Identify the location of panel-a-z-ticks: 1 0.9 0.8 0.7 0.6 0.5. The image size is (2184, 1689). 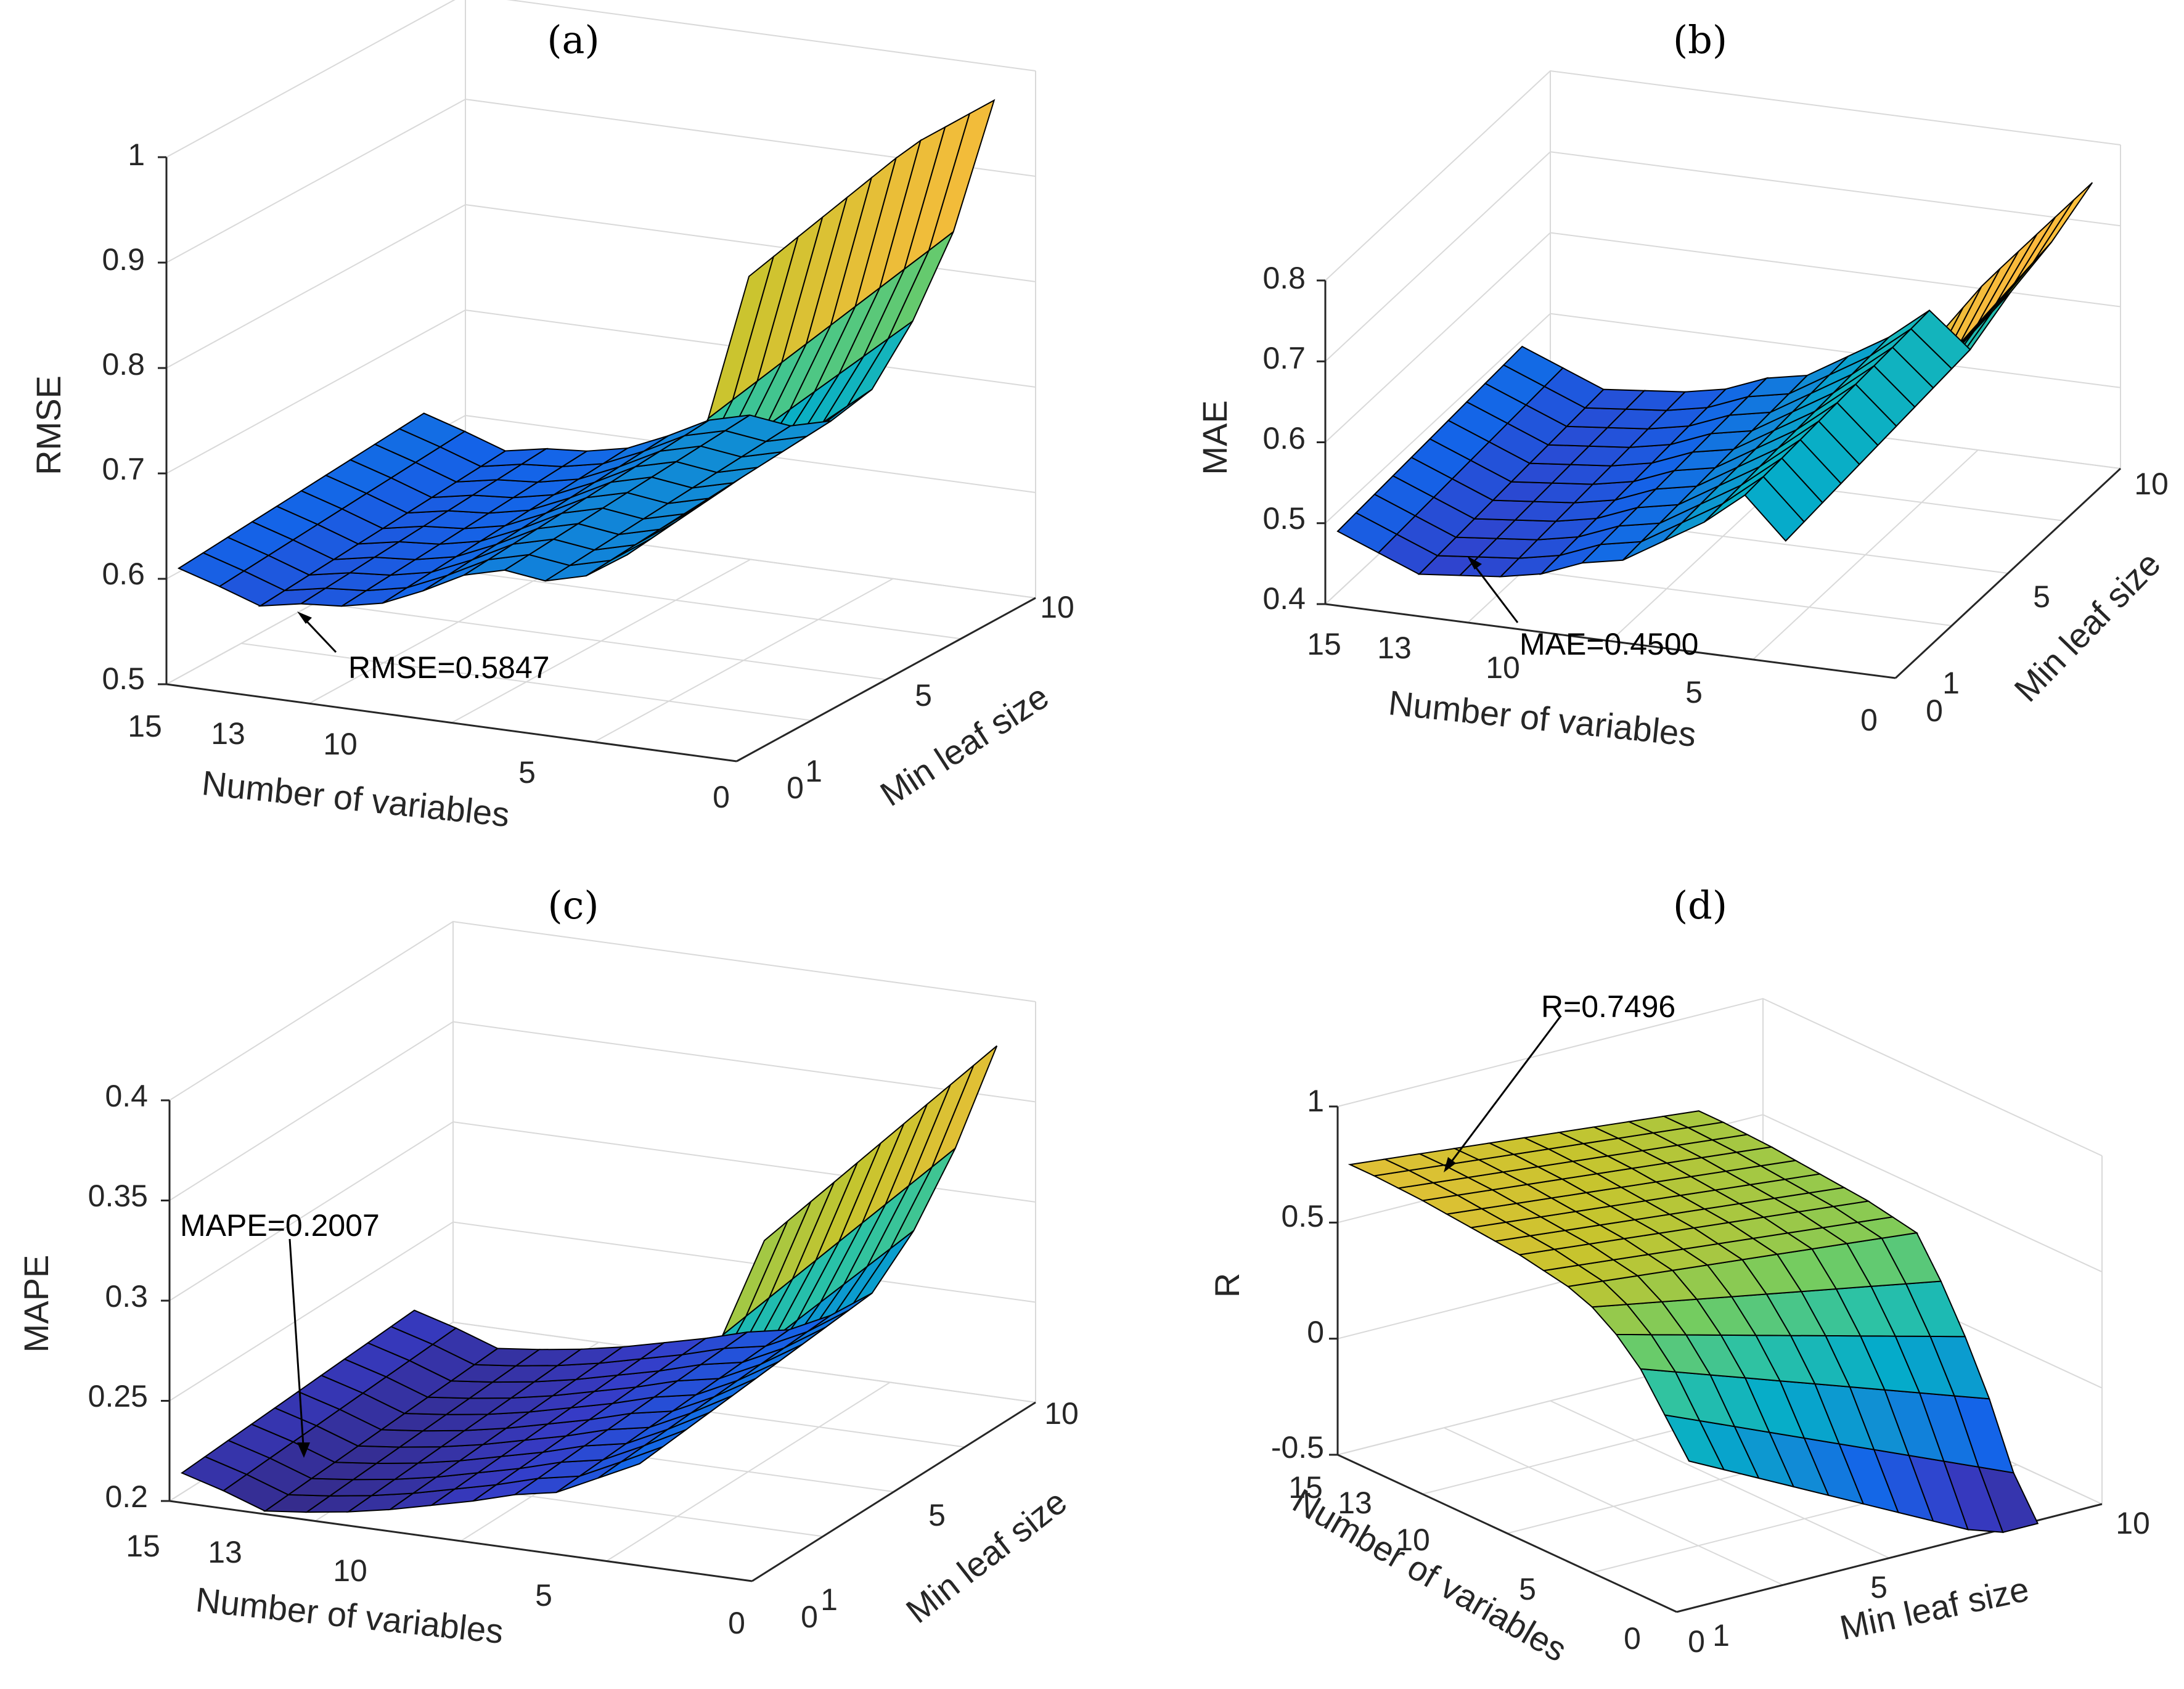
(123, 417).